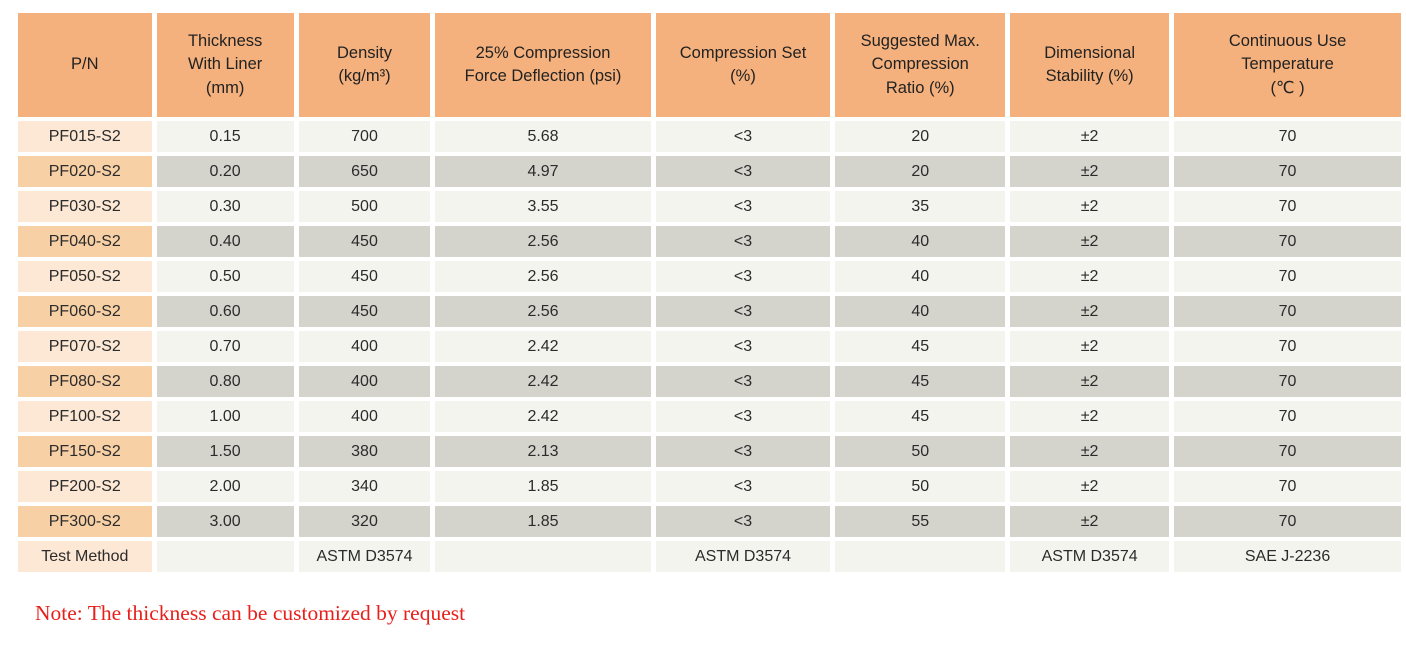 The width and height of the screenshot is (1406, 650). What do you see at coordinates (225, 241) in the screenshot?
I see `data-cell: 0.40` at bounding box center [225, 241].